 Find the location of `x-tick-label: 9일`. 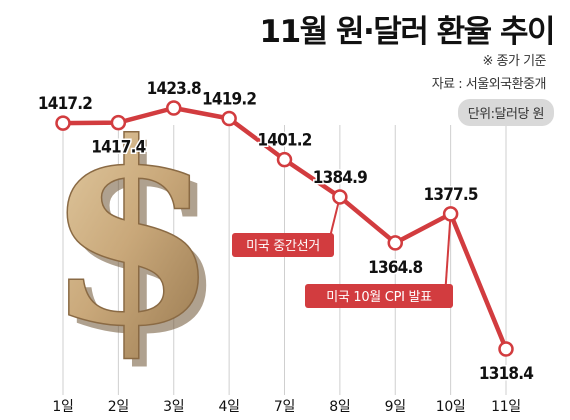

x-tick-label: 9일 is located at coordinates (395, 407).